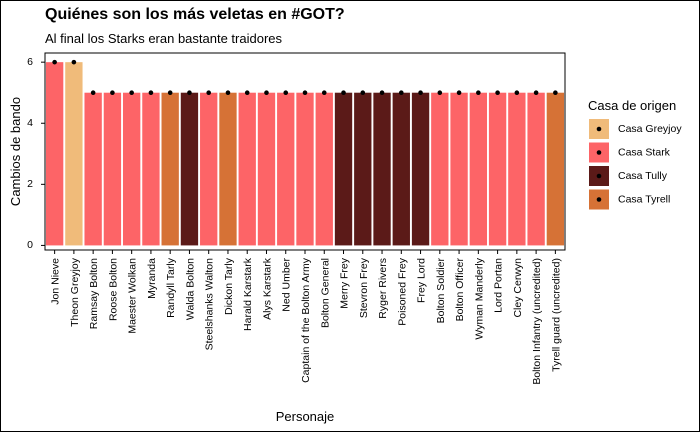  Describe the element at coordinates (195, 14) in the screenshot. I see `chart-title: Quiénes son los más veletas en #GOT?` at that location.